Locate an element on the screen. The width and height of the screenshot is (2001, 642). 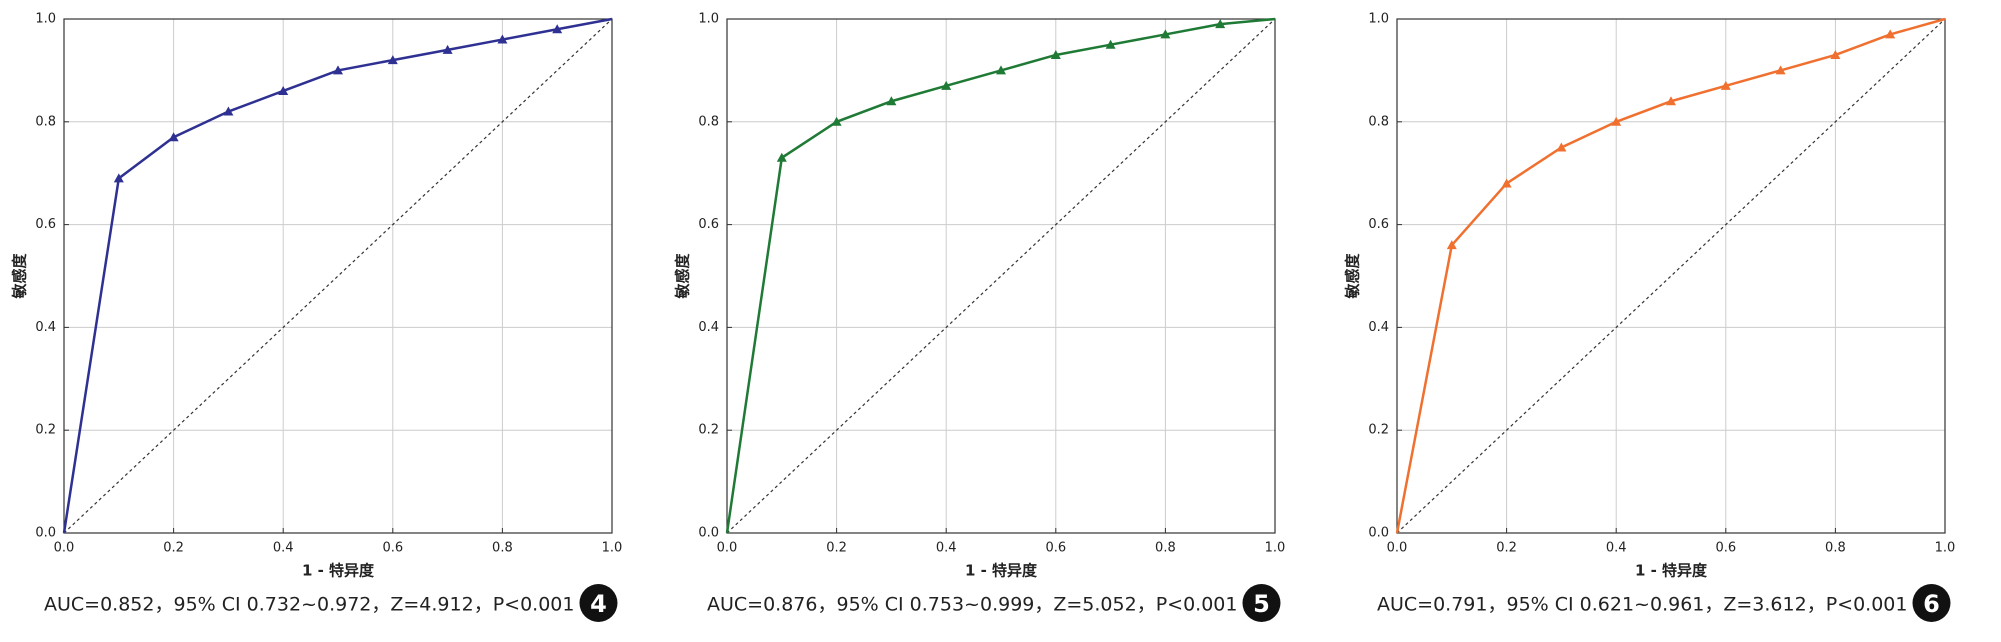
panel-number: 5 is located at coordinates (1261, 604).